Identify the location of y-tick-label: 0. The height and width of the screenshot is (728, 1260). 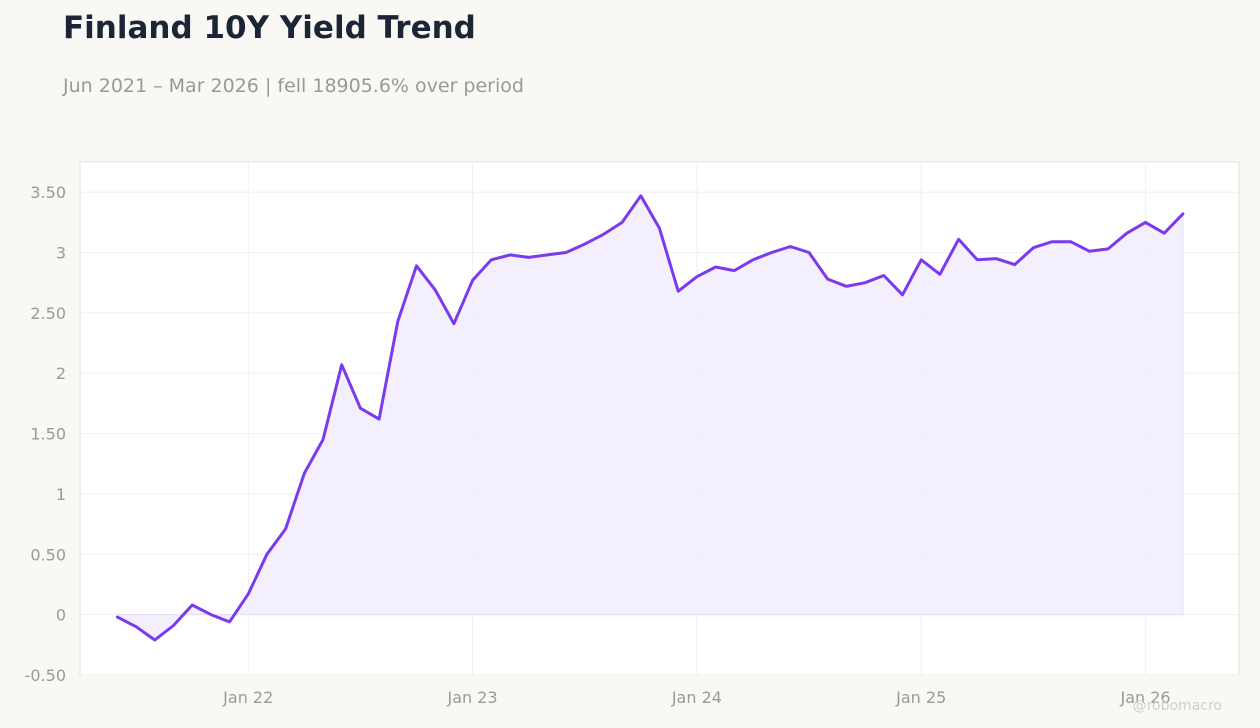
(61, 615).